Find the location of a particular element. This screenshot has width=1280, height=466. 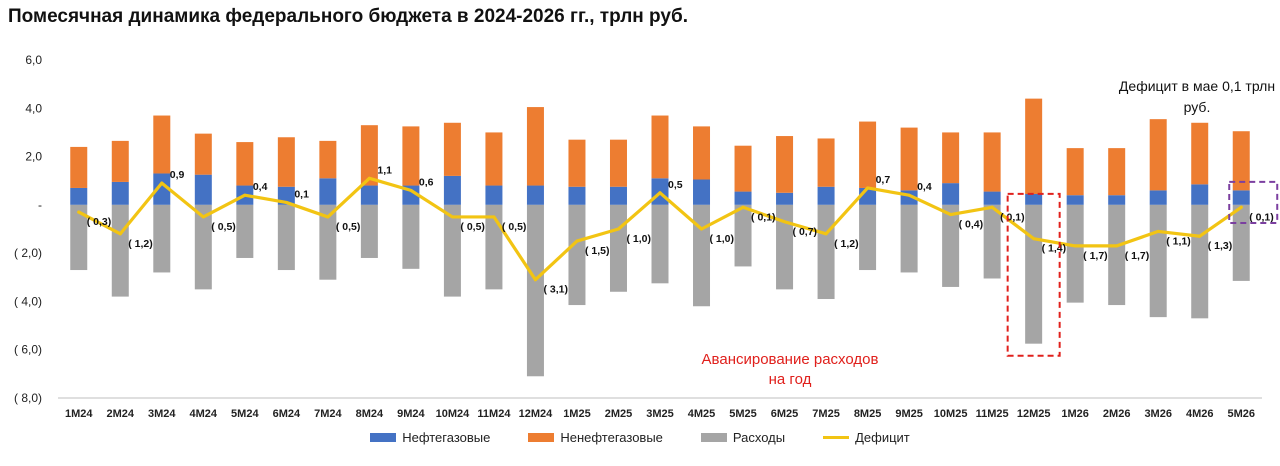

x-tick-label: 4M25 is located at coordinates (702, 414).